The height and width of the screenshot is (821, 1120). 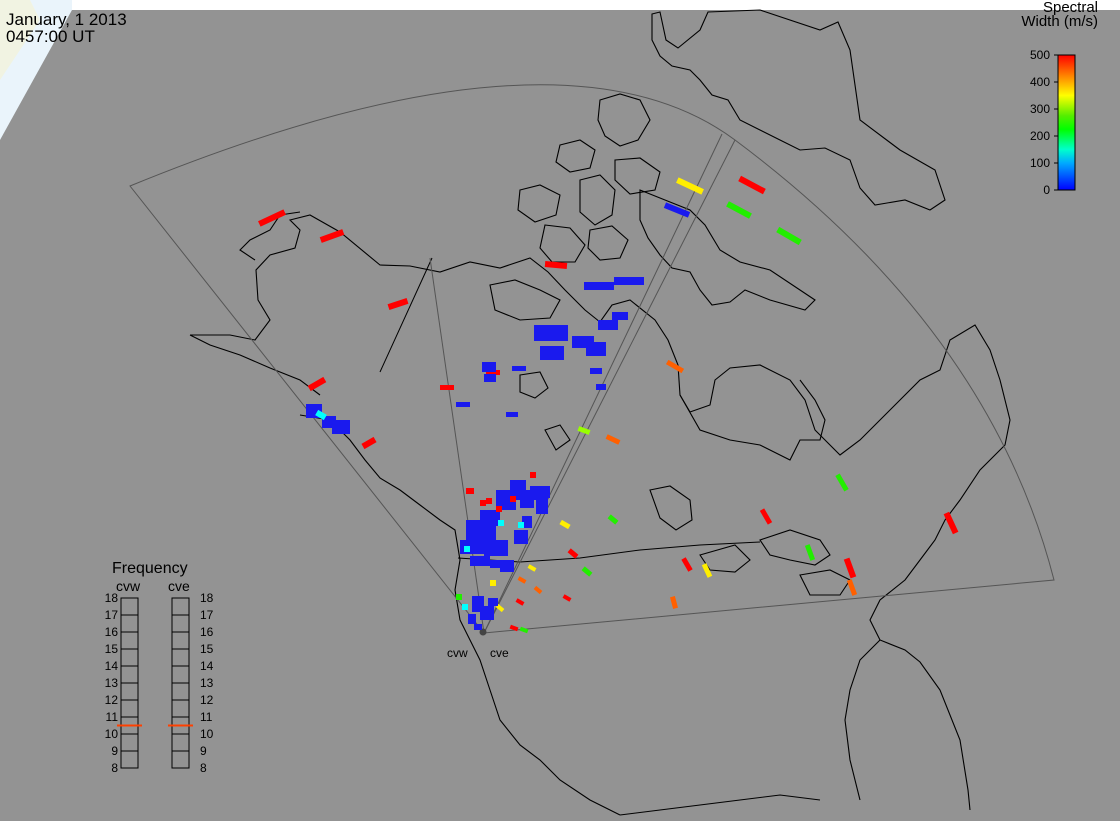 I want to click on colorbar, so click(x=1066, y=122).